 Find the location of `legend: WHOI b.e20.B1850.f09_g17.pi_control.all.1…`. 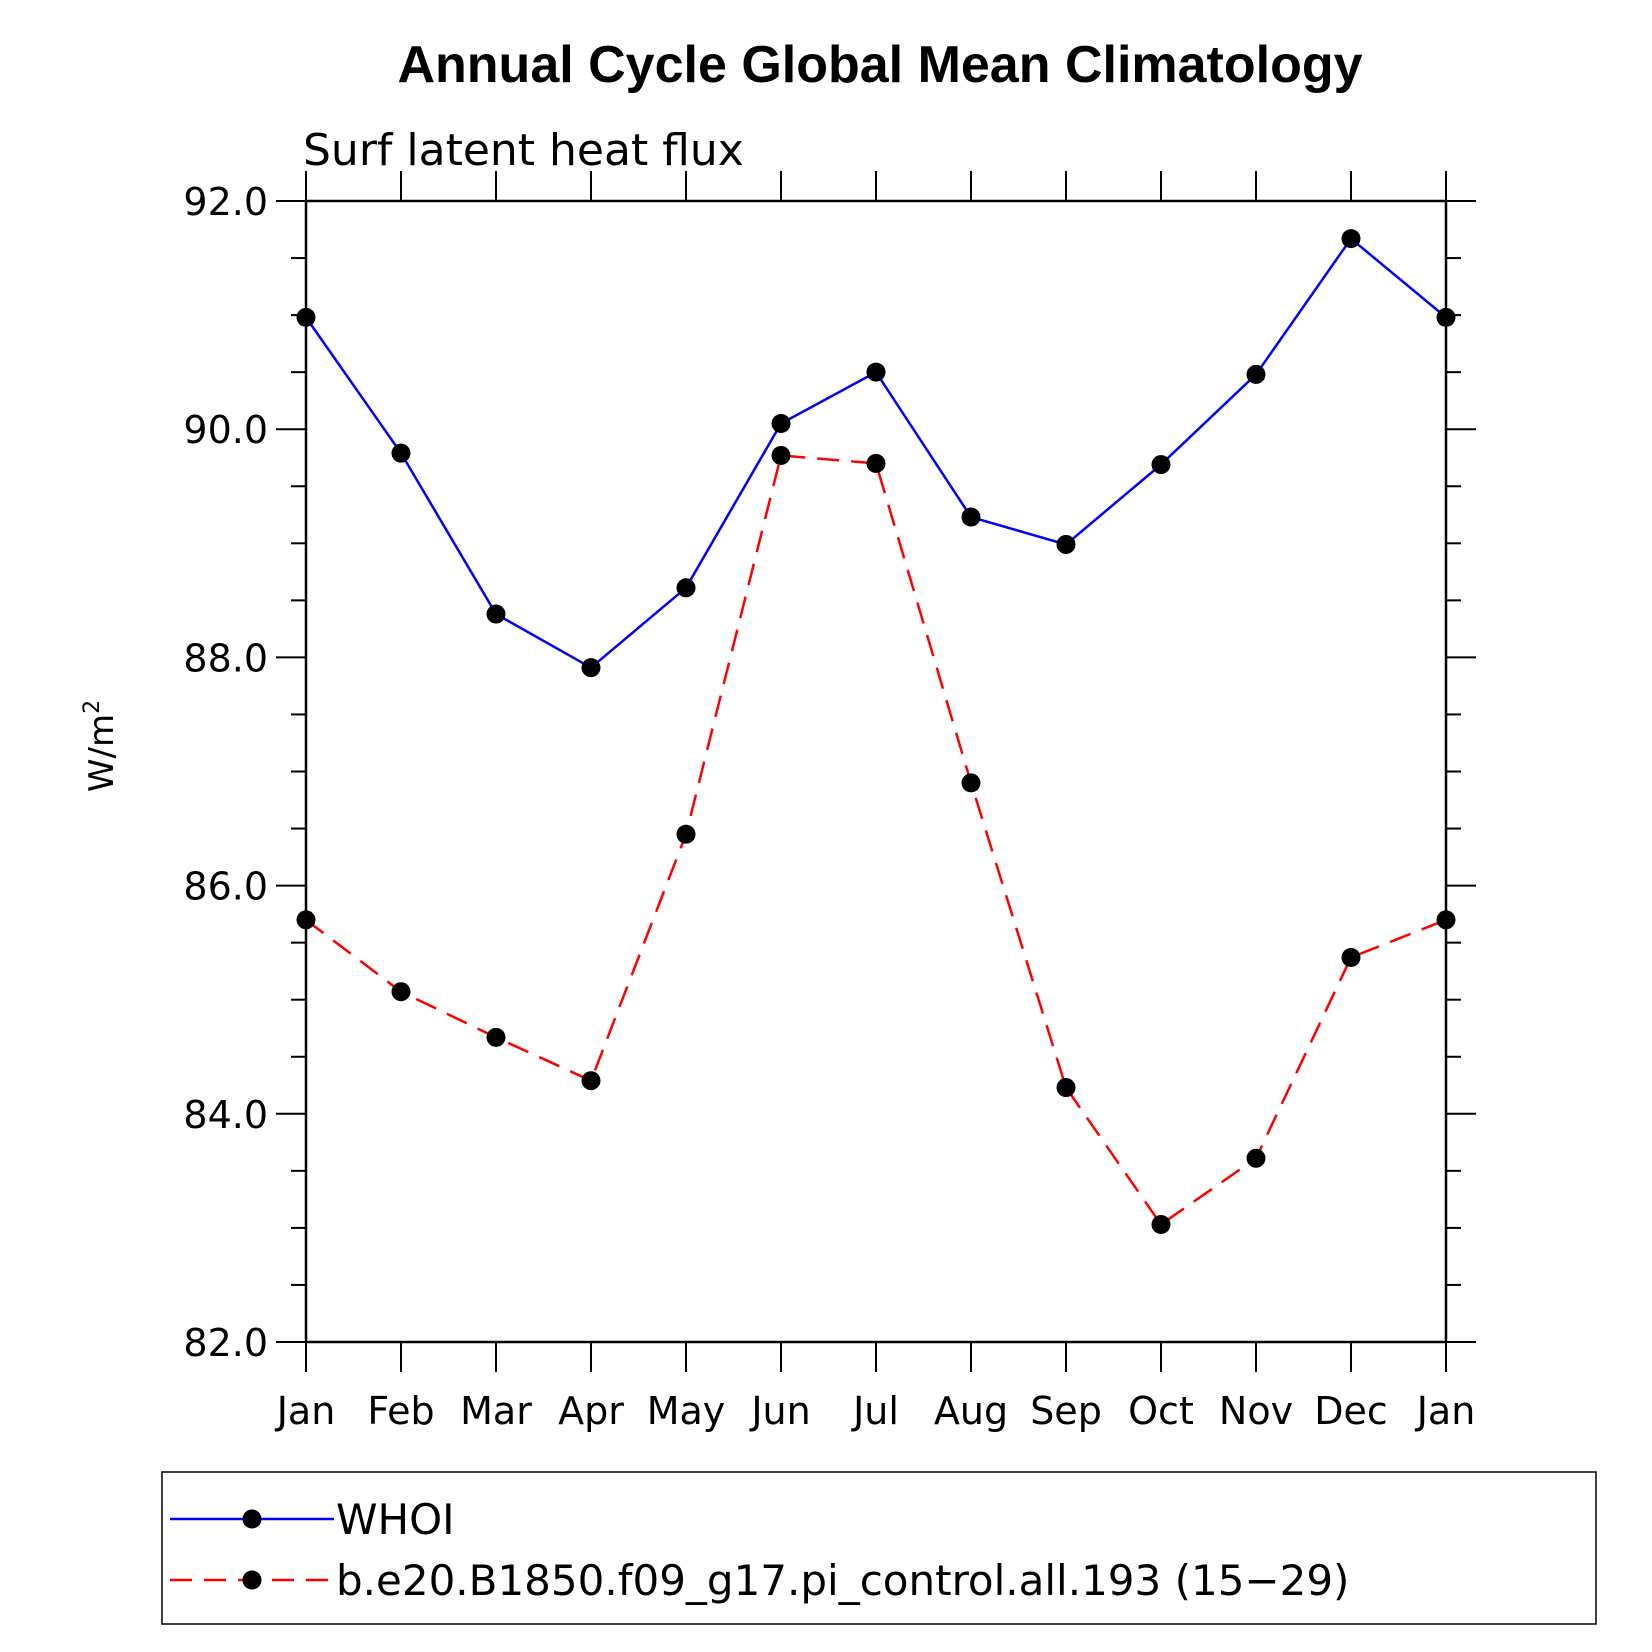

legend: WHOI b.e20.B1850.f09_g17.pi_control.all.1… is located at coordinates (879, 1548).